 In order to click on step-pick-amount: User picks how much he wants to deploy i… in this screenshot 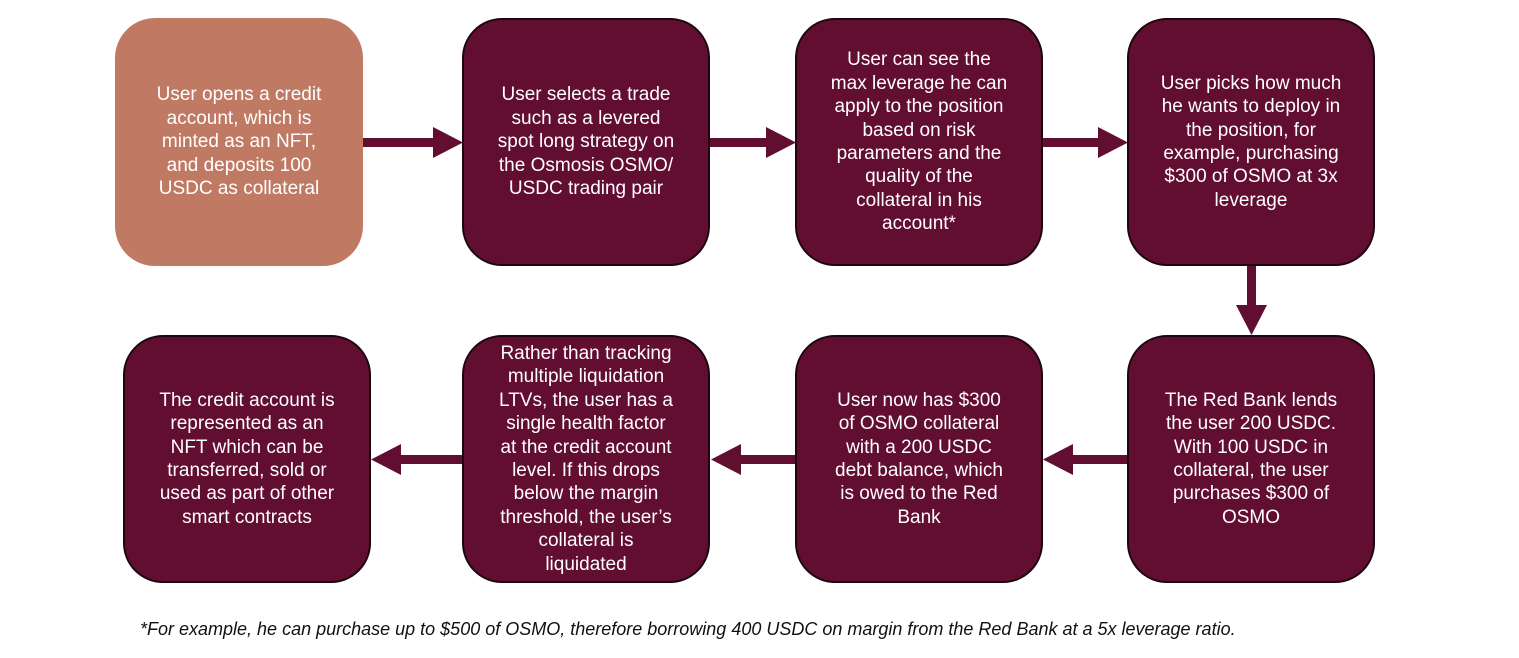, I will do `click(1251, 142)`.